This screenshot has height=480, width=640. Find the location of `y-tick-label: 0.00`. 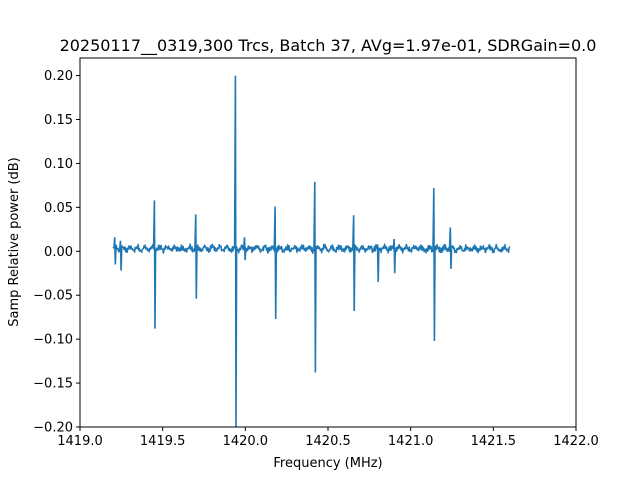

y-tick-label: 0.00 is located at coordinates (58, 252).